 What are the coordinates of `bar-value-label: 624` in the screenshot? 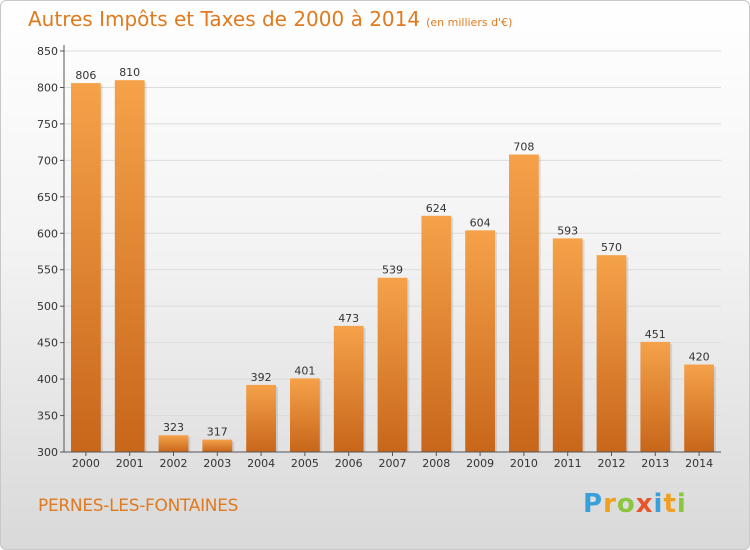 It's located at (436, 208).